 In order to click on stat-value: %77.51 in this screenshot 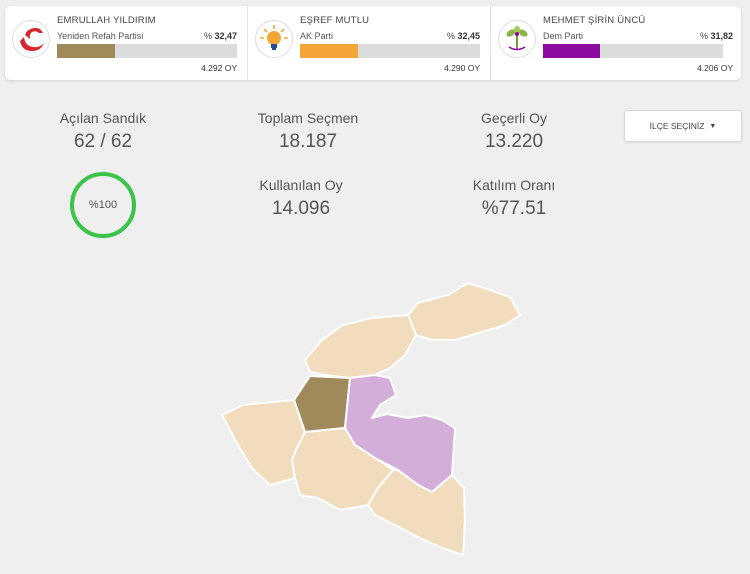, I will do `click(514, 208)`.